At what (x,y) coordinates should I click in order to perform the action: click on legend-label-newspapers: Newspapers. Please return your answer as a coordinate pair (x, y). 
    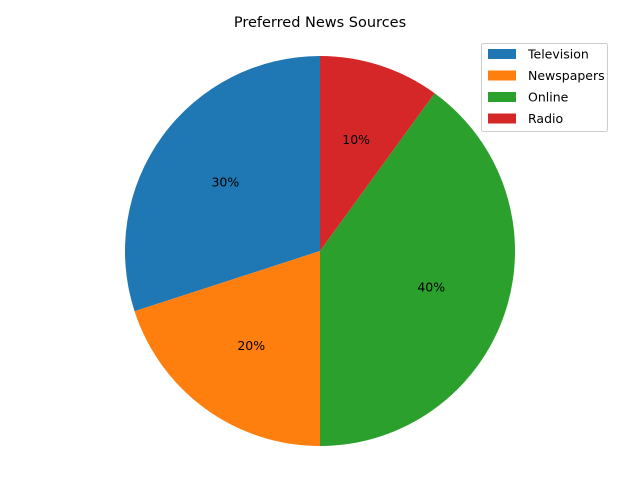
    Looking at the image, I should click on (566, 75).